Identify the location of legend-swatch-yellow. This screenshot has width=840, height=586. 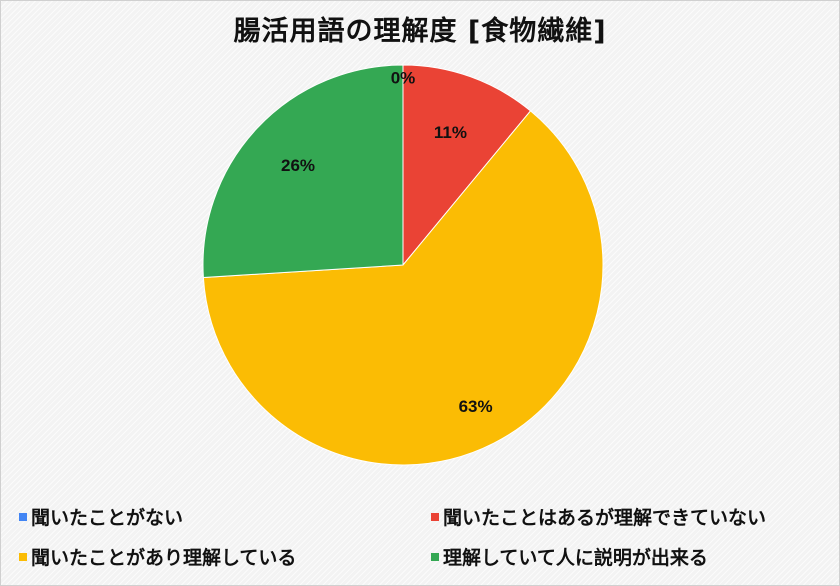
(23, 556).